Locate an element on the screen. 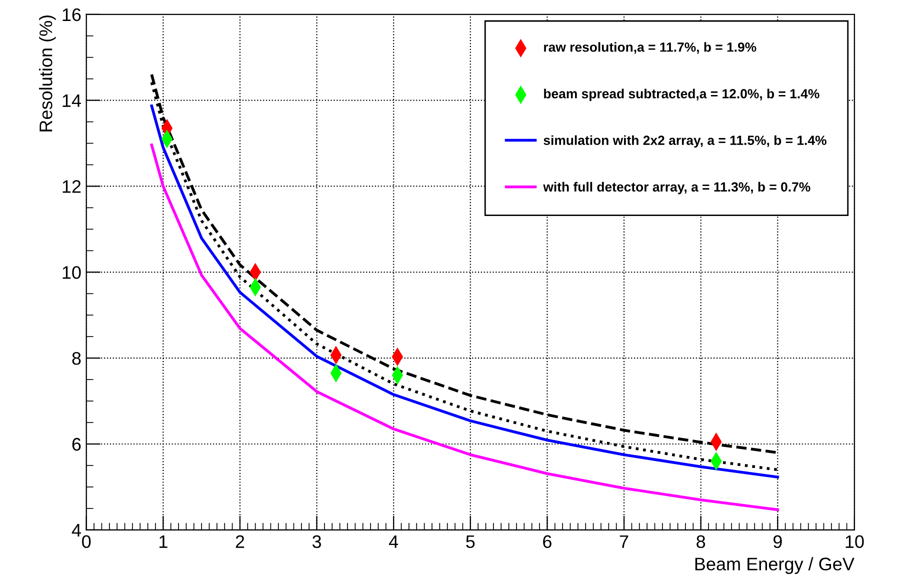 This screenshot has width=909, height=576. y-axis-title: Resolution (%) is located at coordinates (47, 74).